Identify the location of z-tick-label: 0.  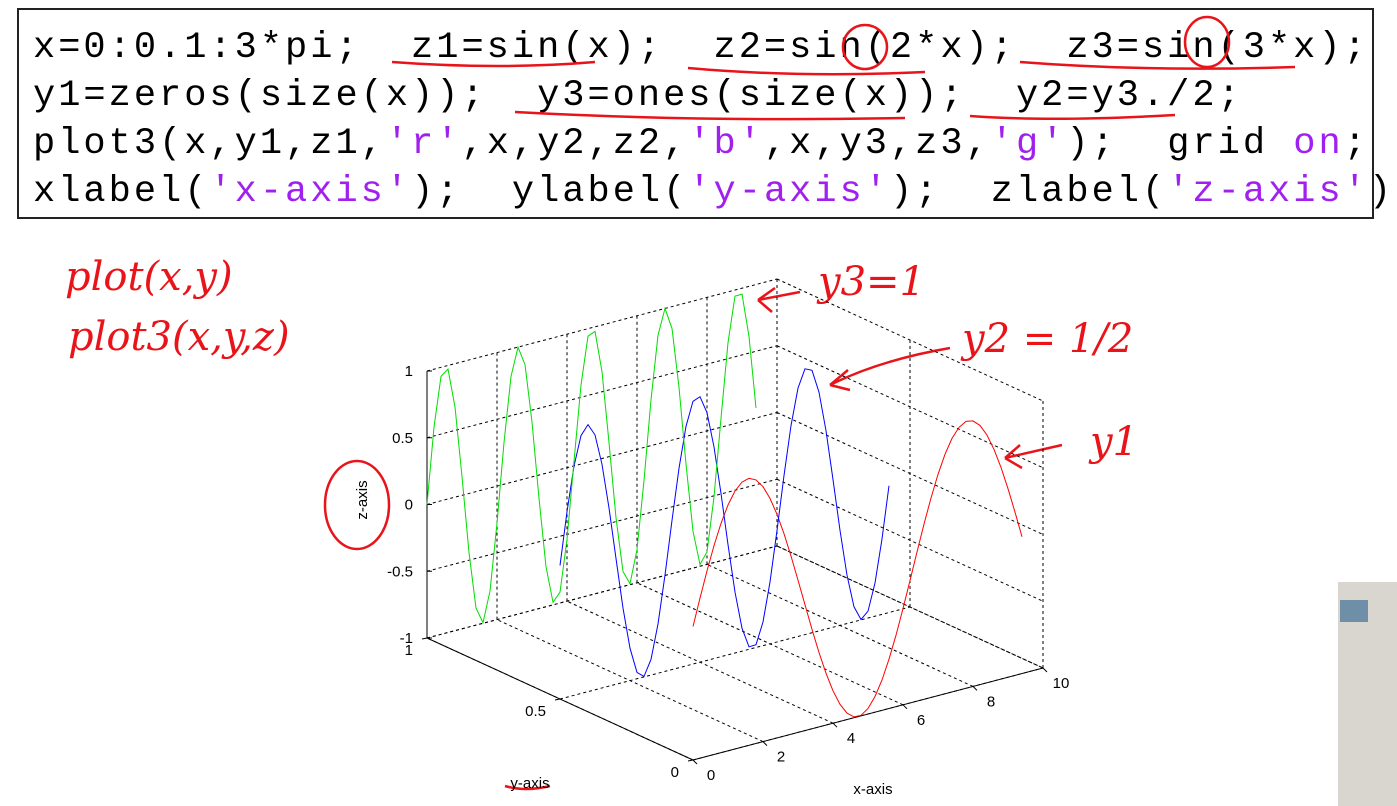
(409, 505).